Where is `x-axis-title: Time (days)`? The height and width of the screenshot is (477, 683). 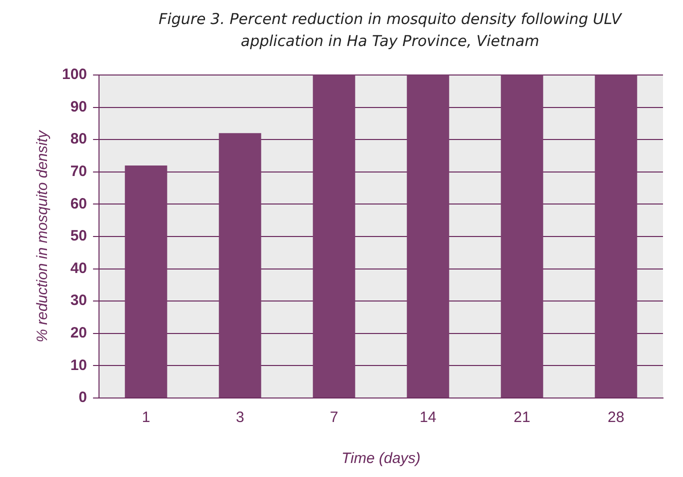
x-axis-title: Time (days) is located at coordinates (381, 459).